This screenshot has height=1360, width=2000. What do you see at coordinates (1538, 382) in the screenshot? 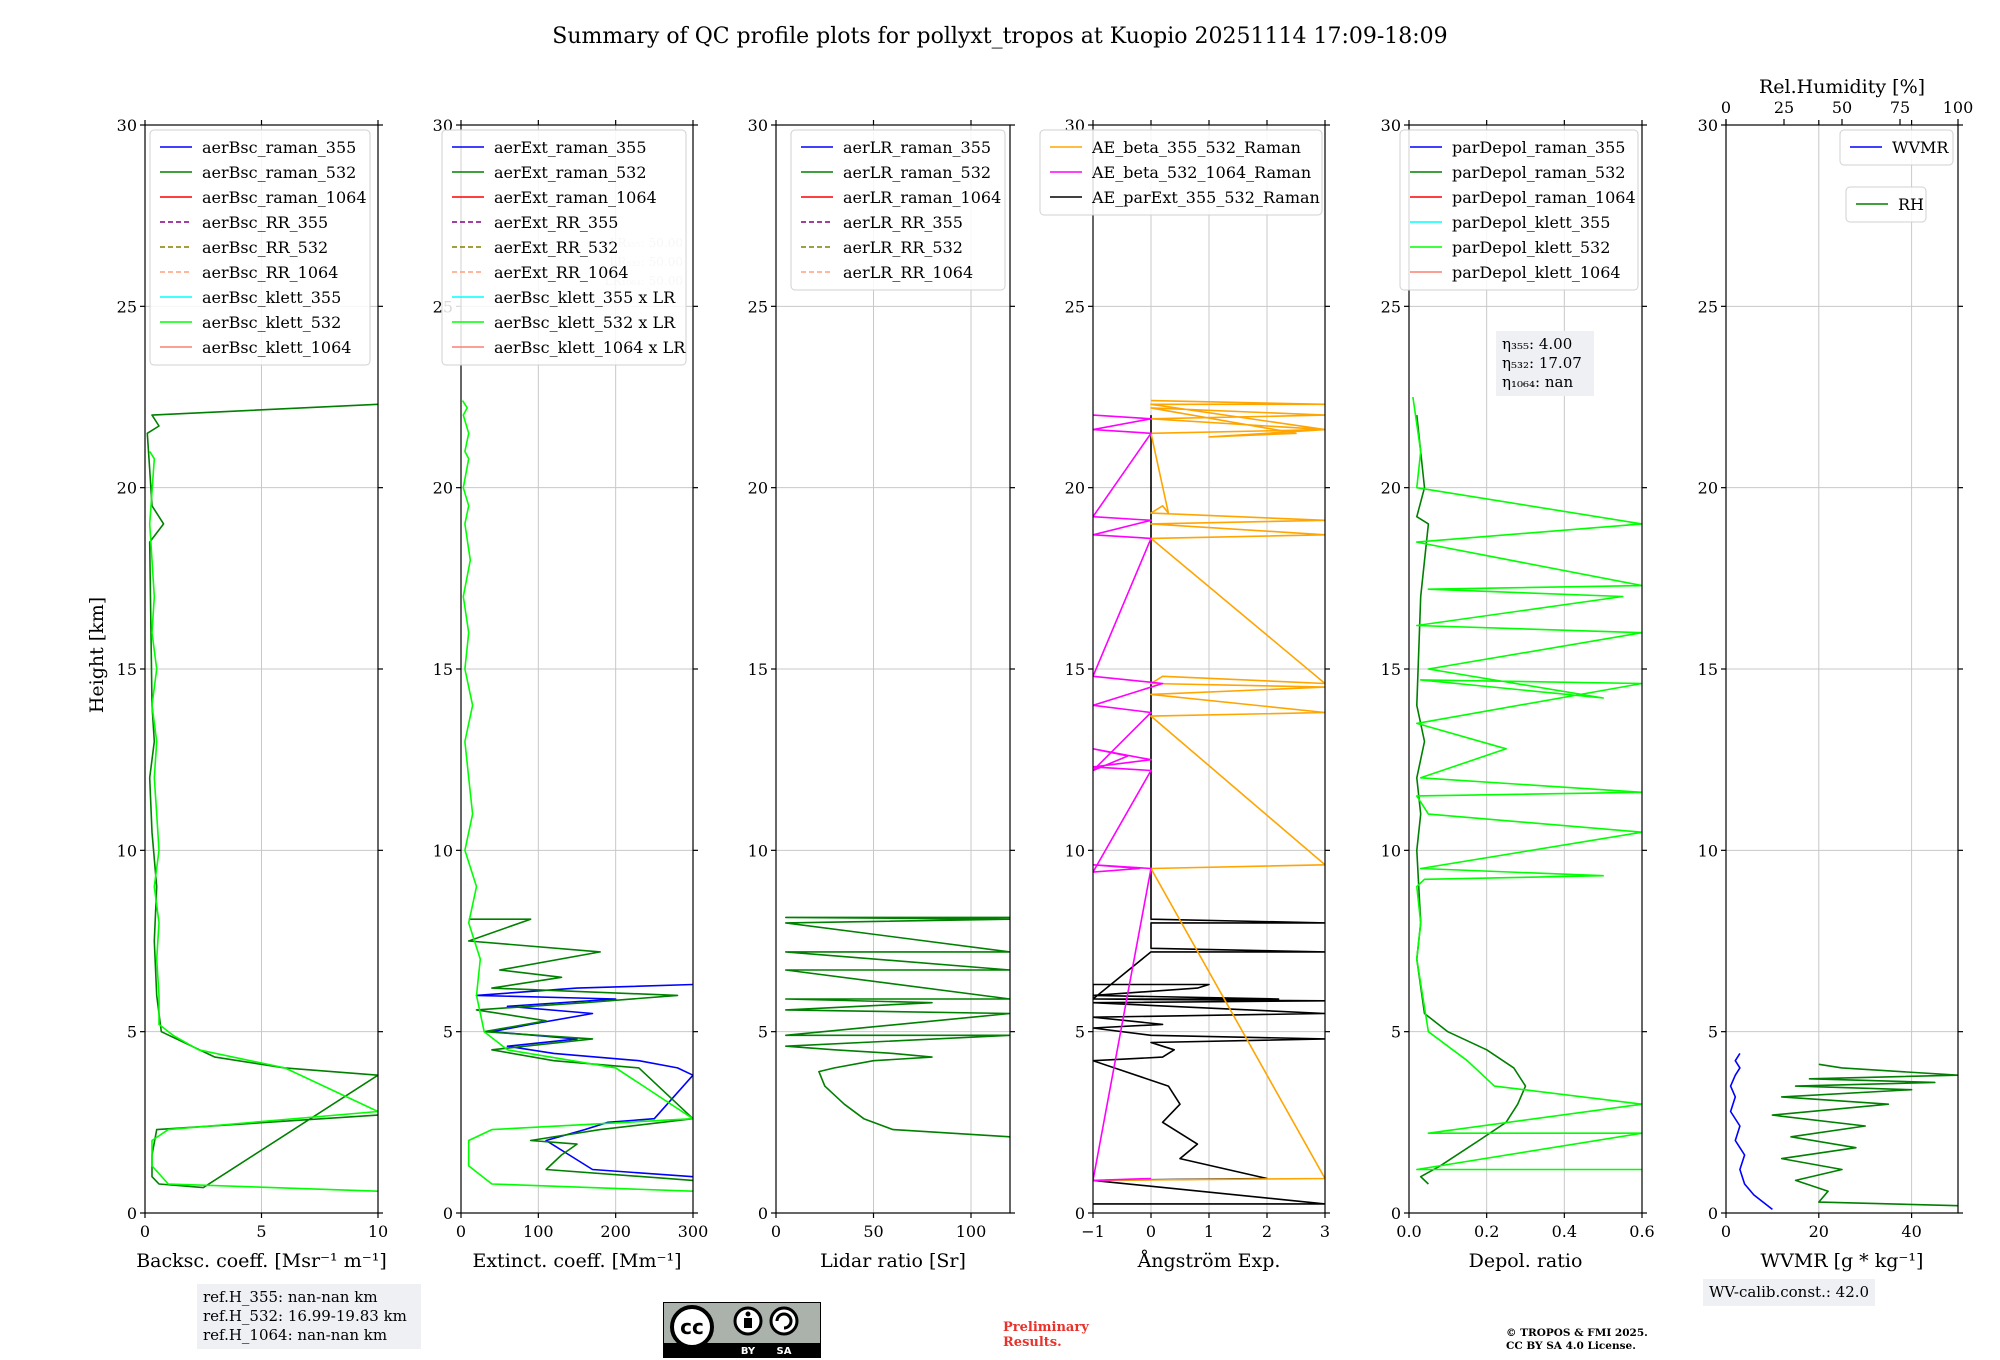
I see `eta-1064: η₁₀₆₄: nan` at bounding box center [1538, 382].